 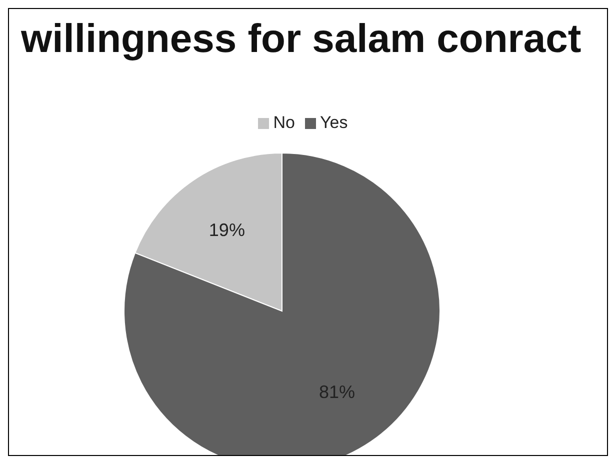 What do you see at coordinates (337, 392) in the screenshot?
I see `data-label: 81%` at bounding box center [337, 392].